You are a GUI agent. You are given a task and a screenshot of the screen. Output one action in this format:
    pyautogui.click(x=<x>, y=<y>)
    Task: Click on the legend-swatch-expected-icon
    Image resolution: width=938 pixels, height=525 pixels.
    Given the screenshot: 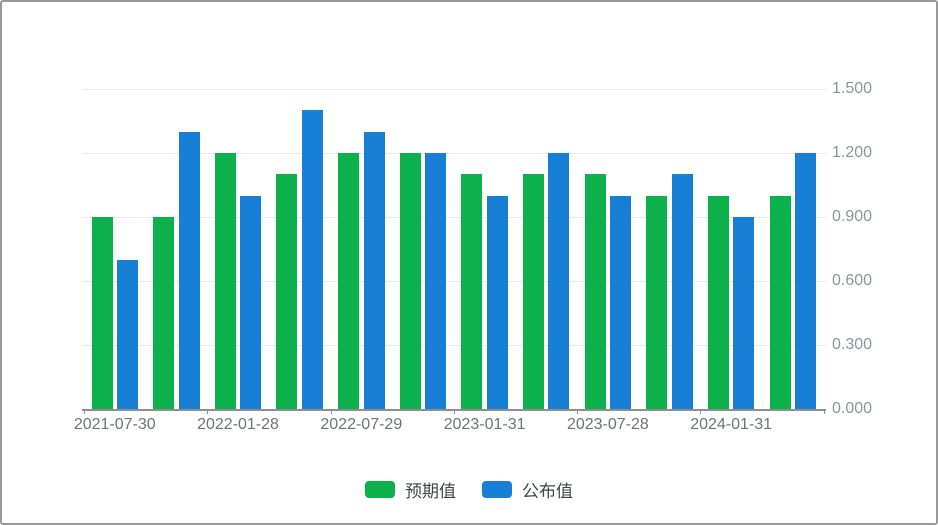 What is the action you would take?
    pyautogui.click(x=380, y=489)
    